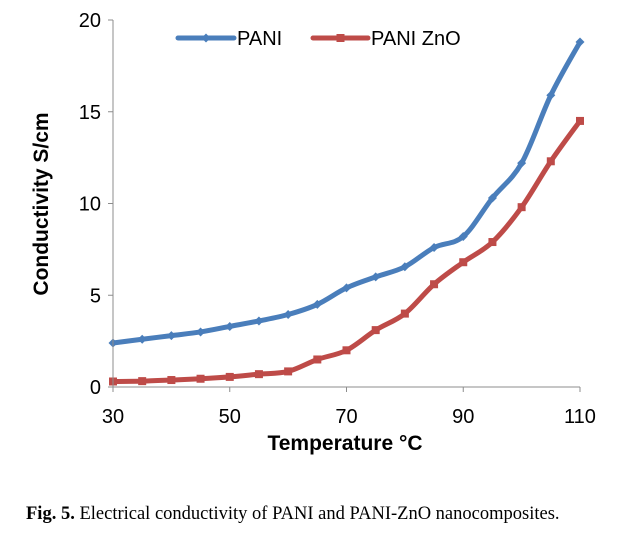 This screenshot has width=638, height=555. I want to click on legend-item: PANI, so click(228, 39).